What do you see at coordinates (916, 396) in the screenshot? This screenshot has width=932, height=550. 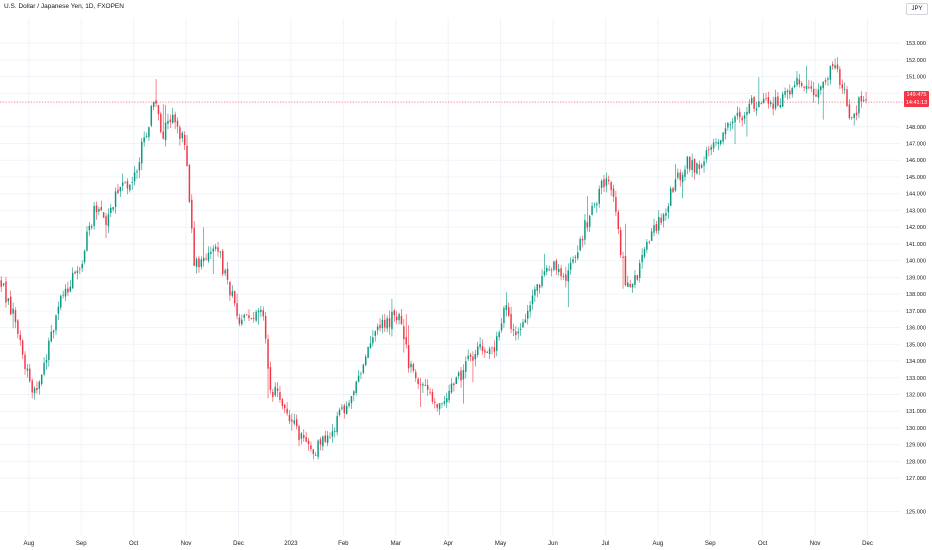 I see `price-tick-label: 132.000` at bounding box center [916, 396].